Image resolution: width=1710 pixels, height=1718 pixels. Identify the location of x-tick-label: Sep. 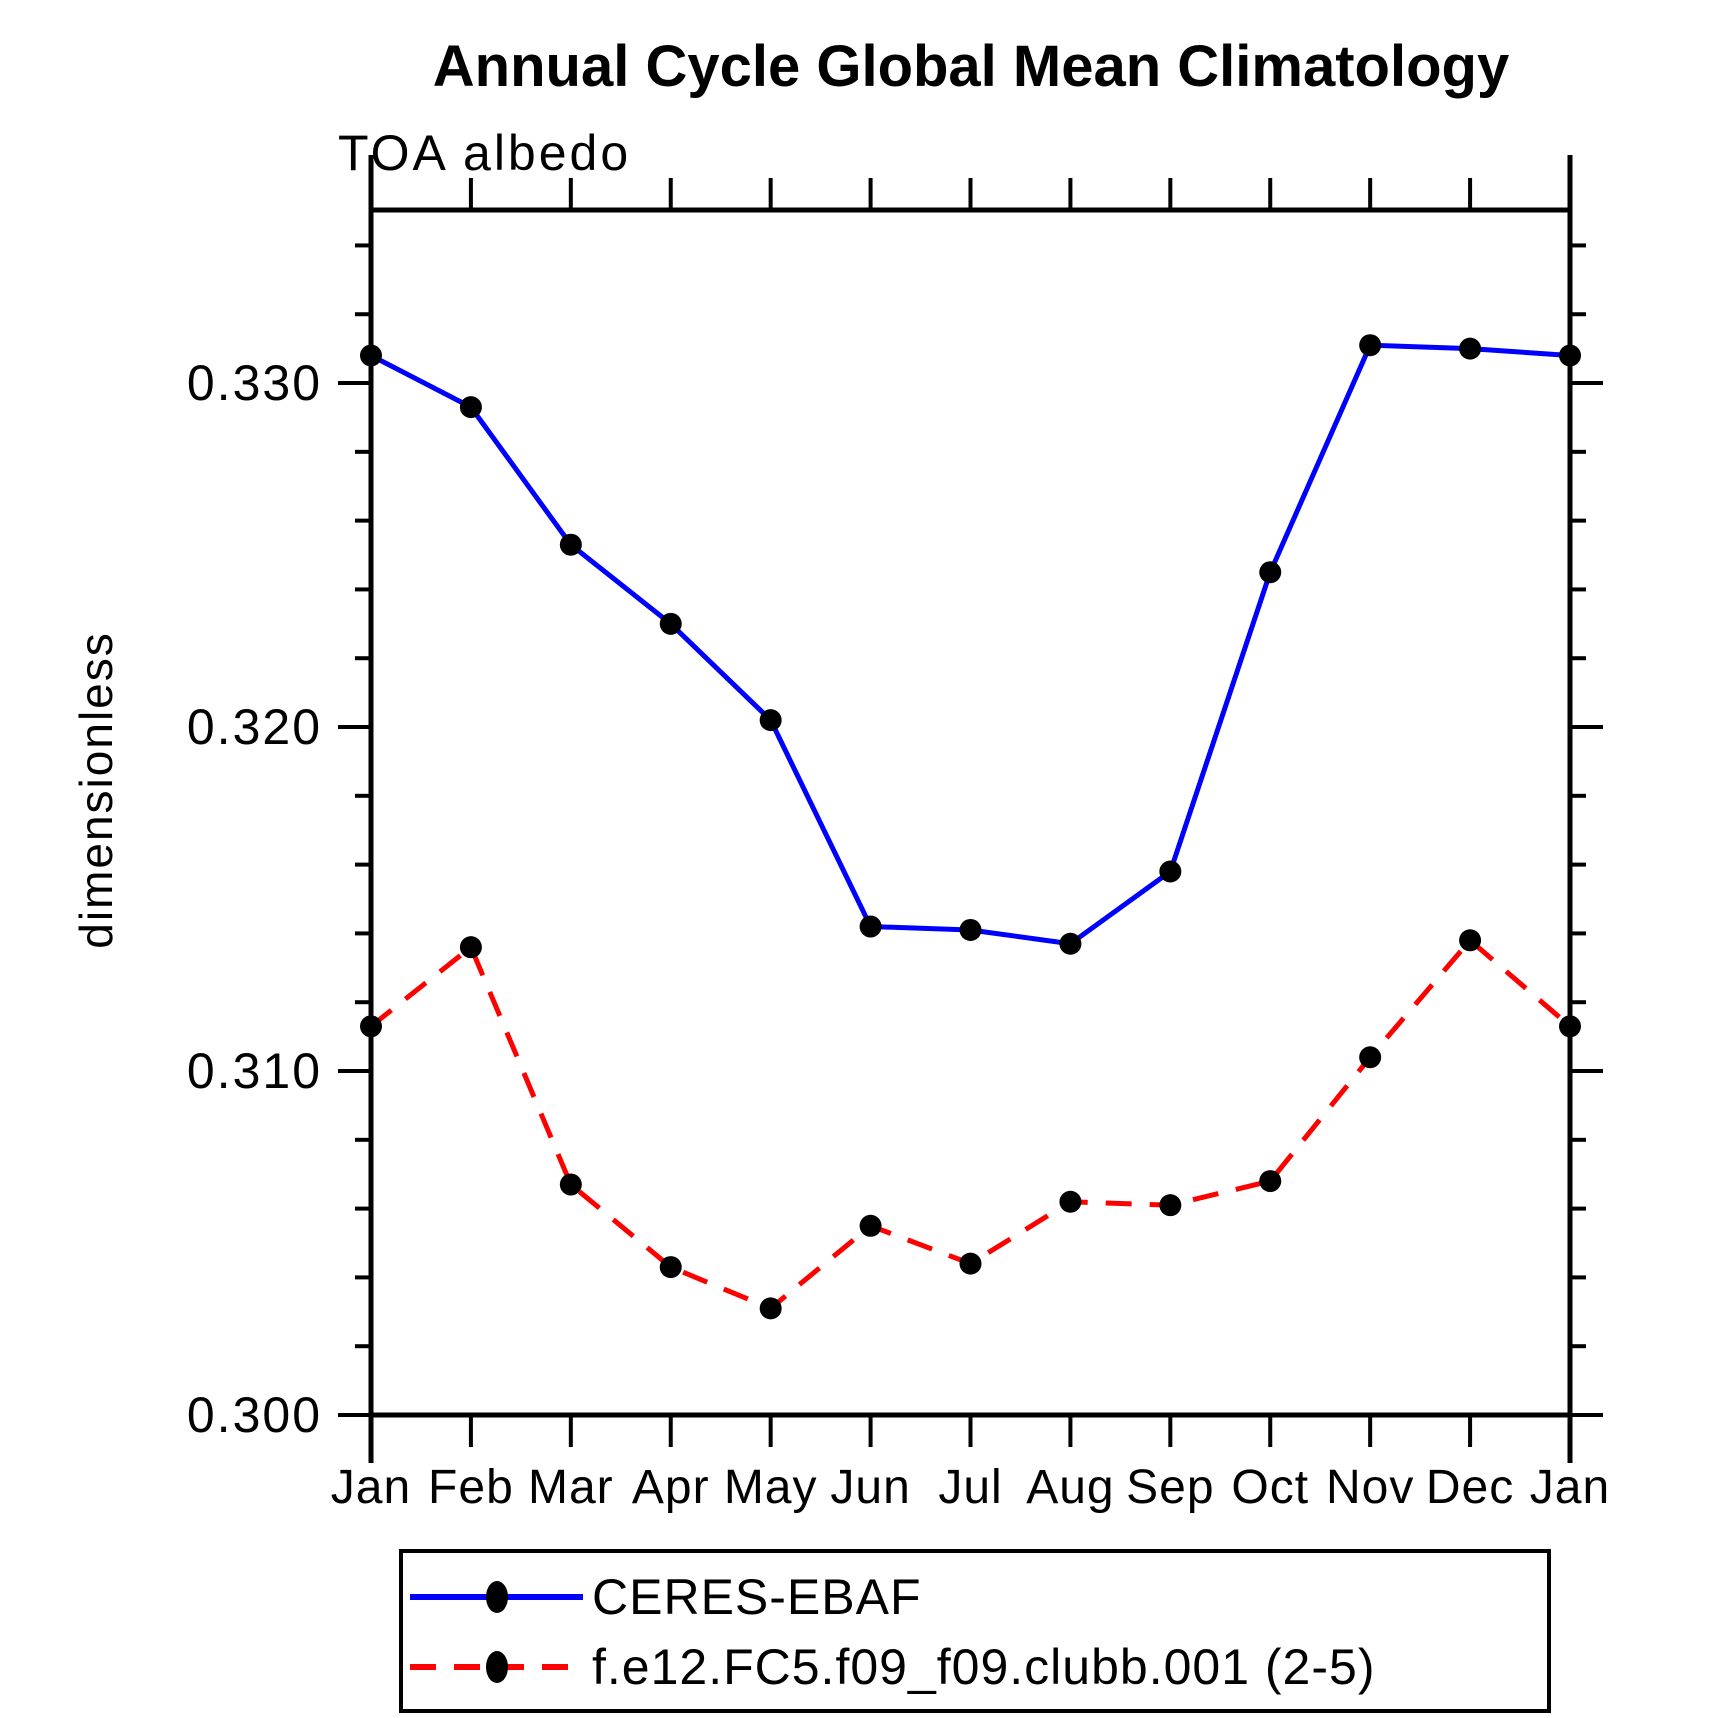
(1170, 1487).